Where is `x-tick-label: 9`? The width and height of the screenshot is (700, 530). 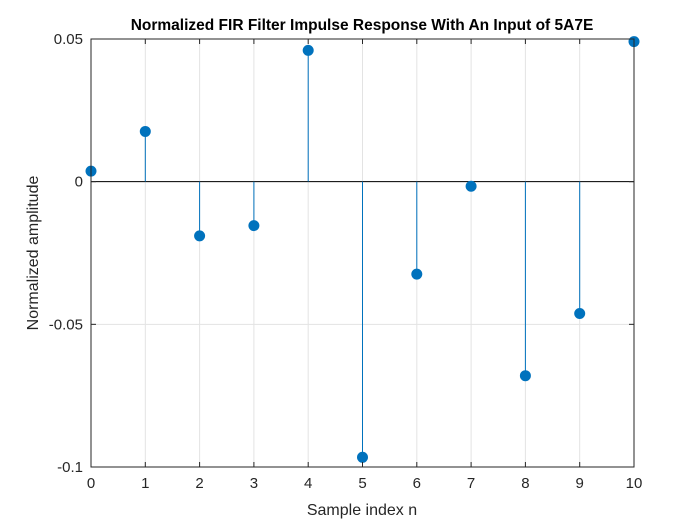 x-tick-label: 9 is located at coordinates (580, 483).